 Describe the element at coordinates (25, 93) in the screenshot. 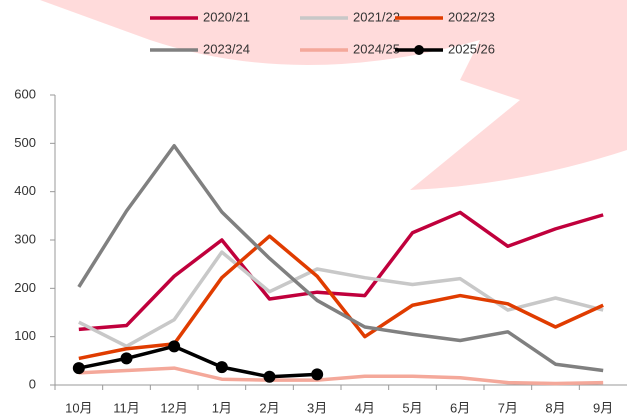

I see `y-tick-label: 600` at that location.